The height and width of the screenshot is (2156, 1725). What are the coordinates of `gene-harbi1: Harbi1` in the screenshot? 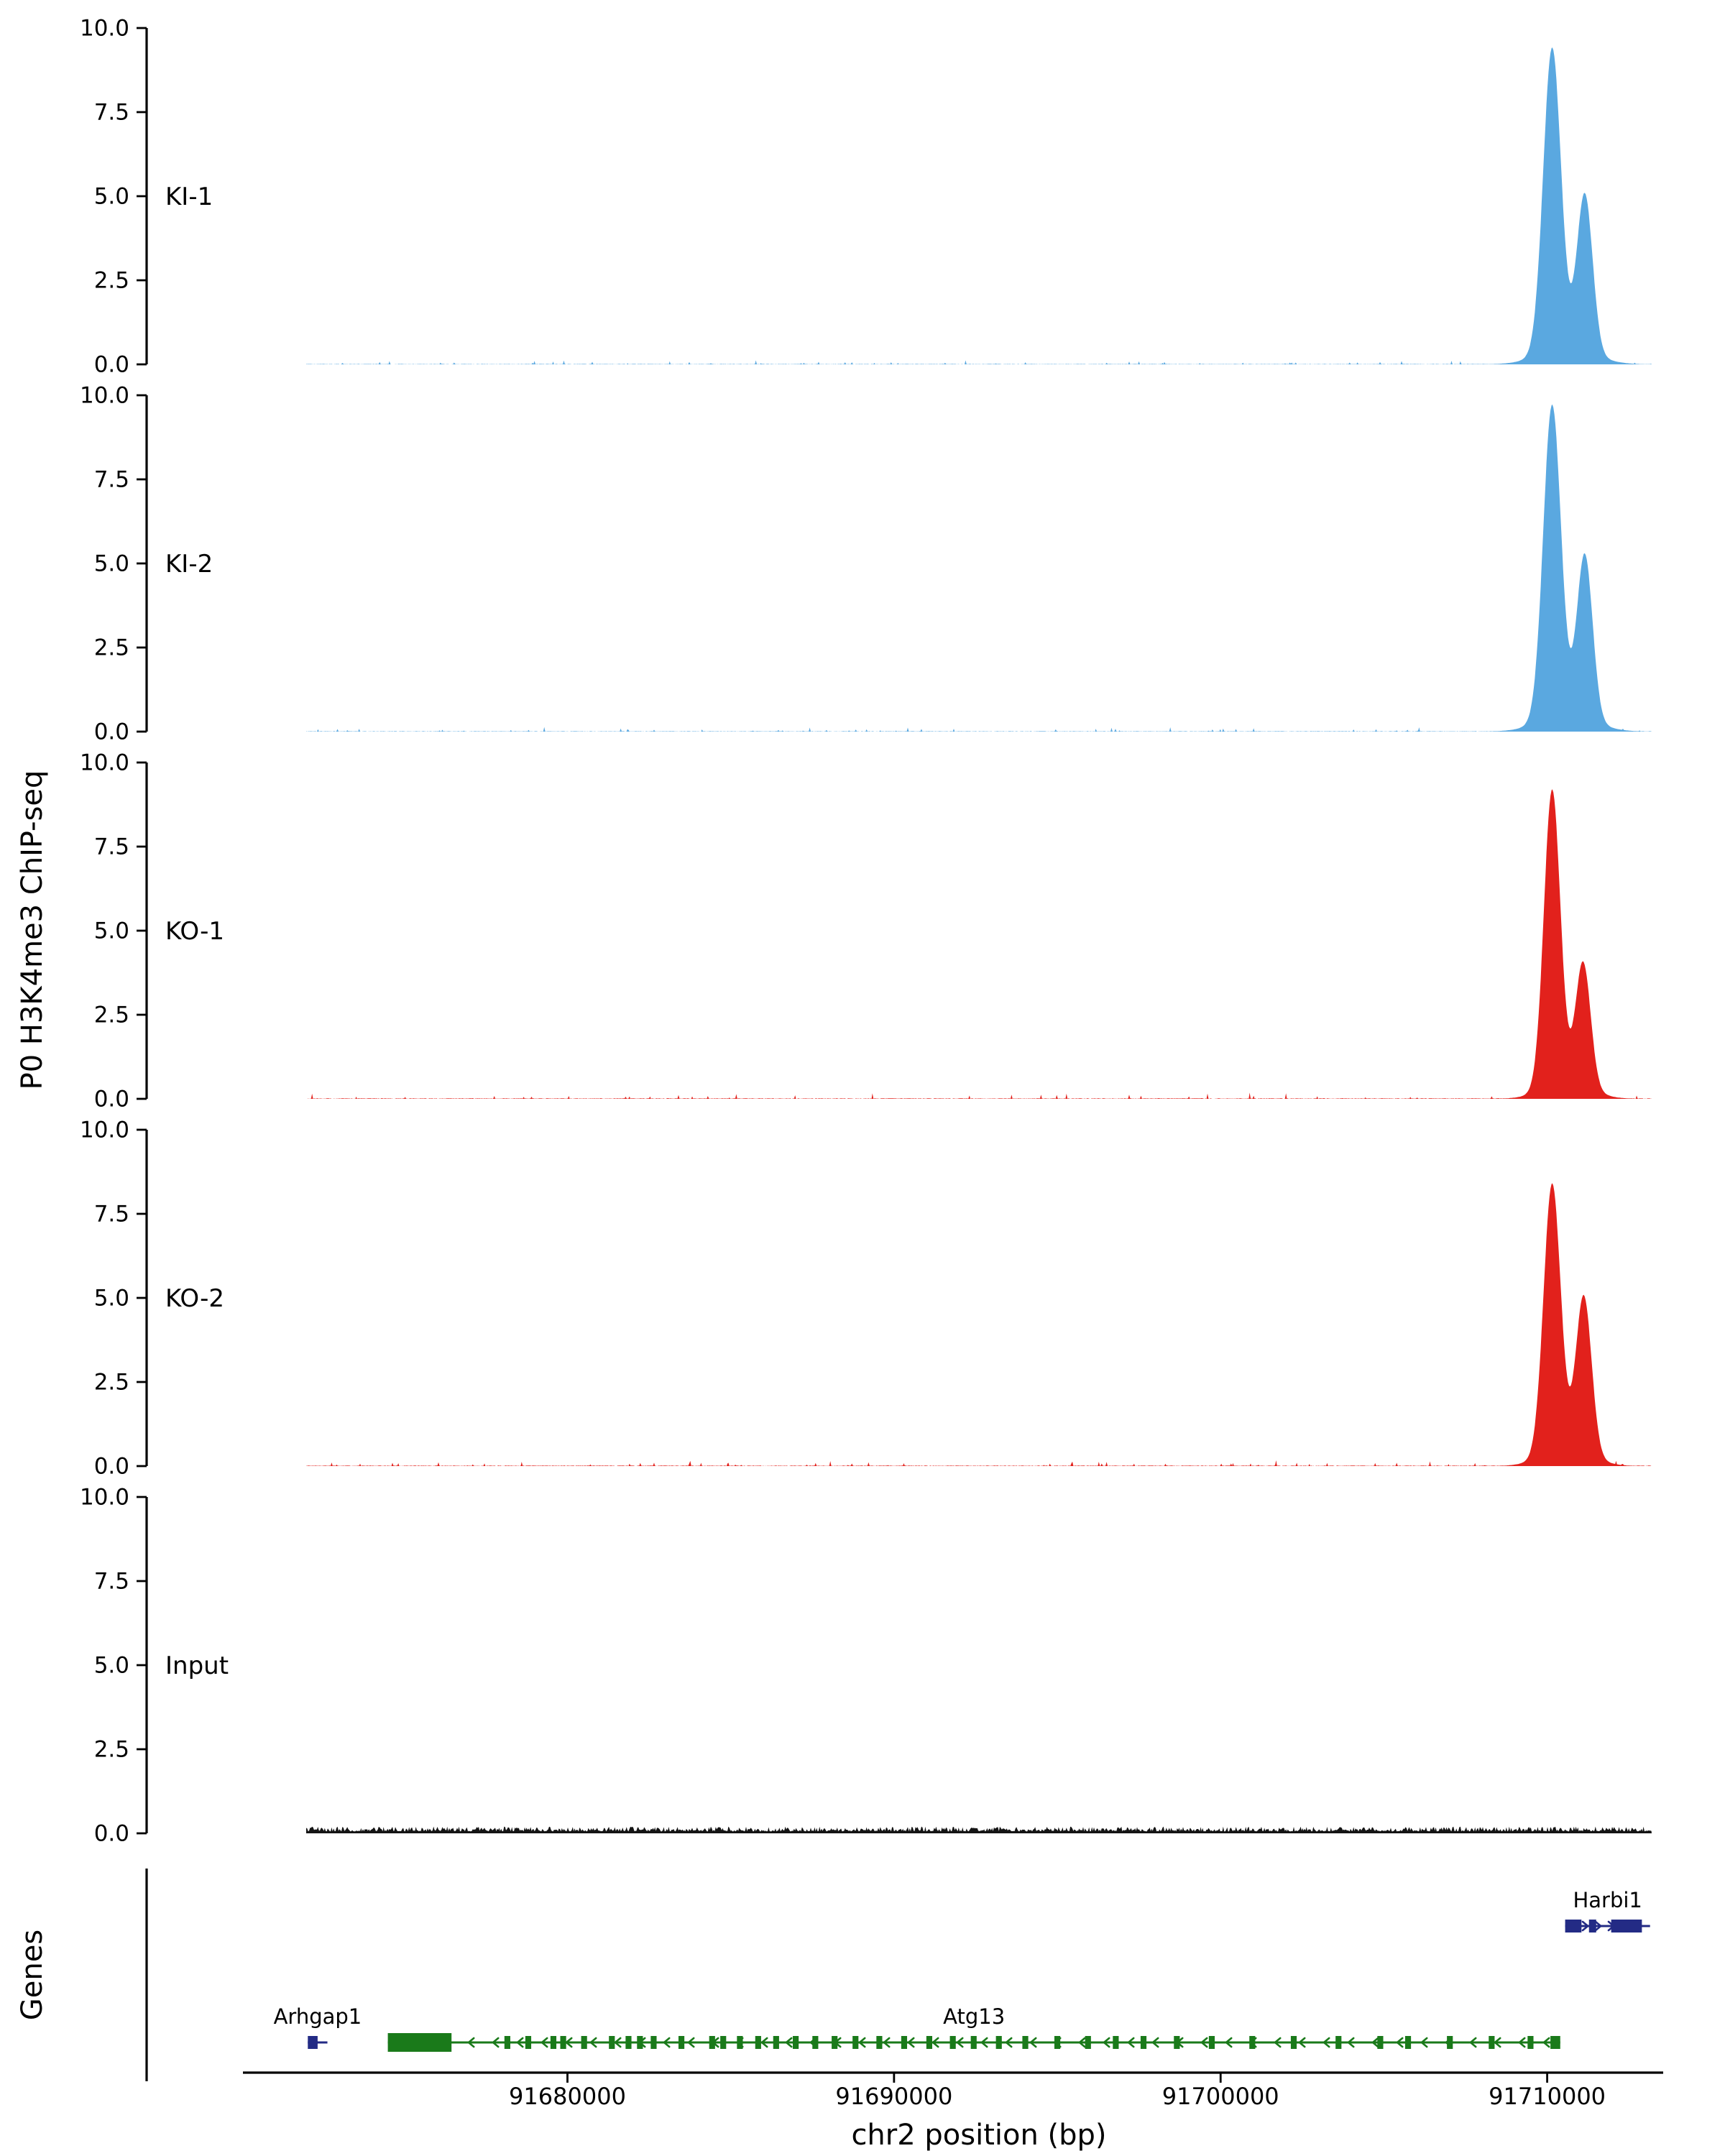 It's located at (1607, 1910).